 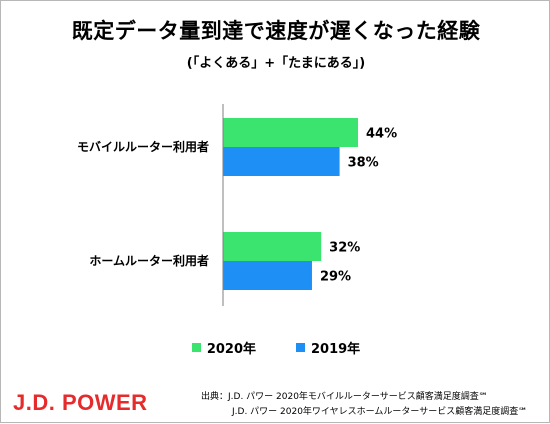 I want to click on data-label-2020年-1: 32%, so click(x=344, y=248).